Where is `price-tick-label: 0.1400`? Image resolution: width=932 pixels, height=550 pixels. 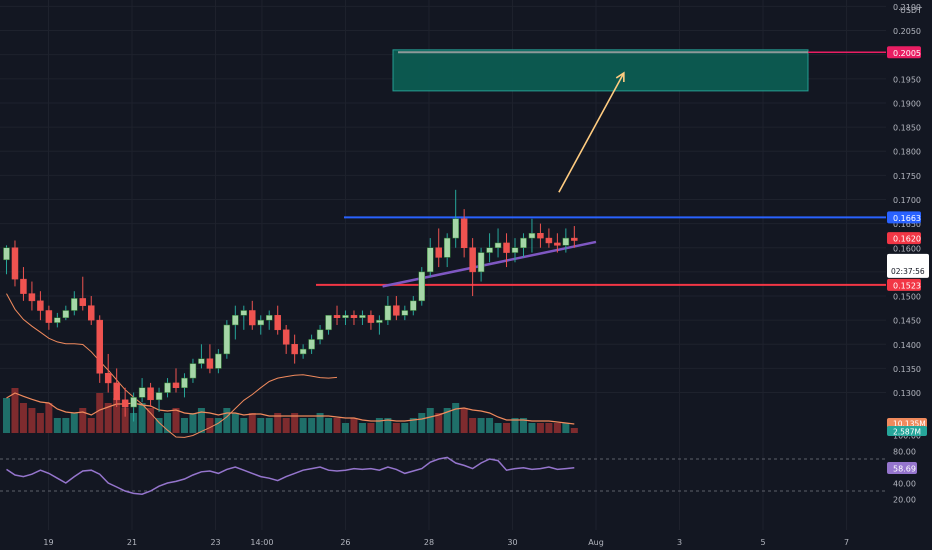 price-tick-label: 0.1400 is located at coordinates (907, 345).